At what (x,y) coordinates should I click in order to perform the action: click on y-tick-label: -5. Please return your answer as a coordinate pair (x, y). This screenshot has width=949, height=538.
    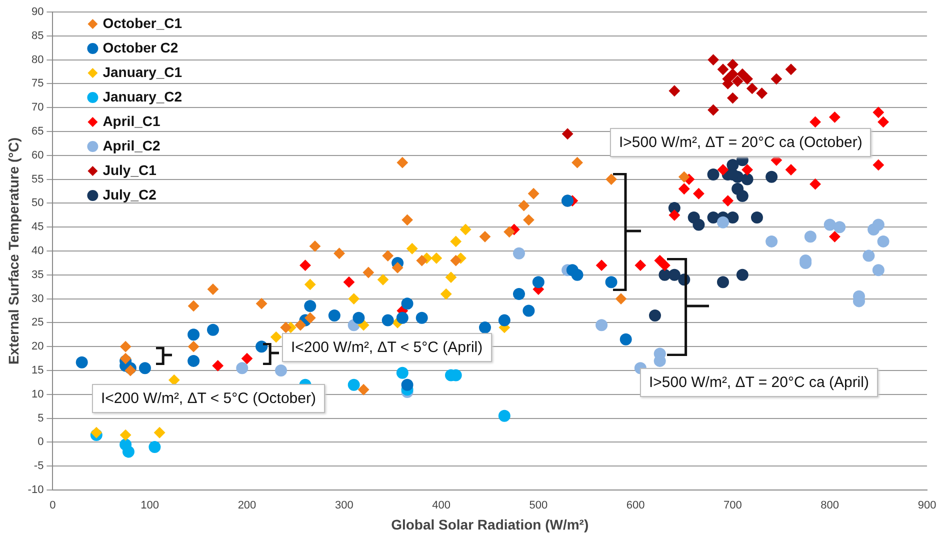
    Looking at the image, I should click on (39, 466).